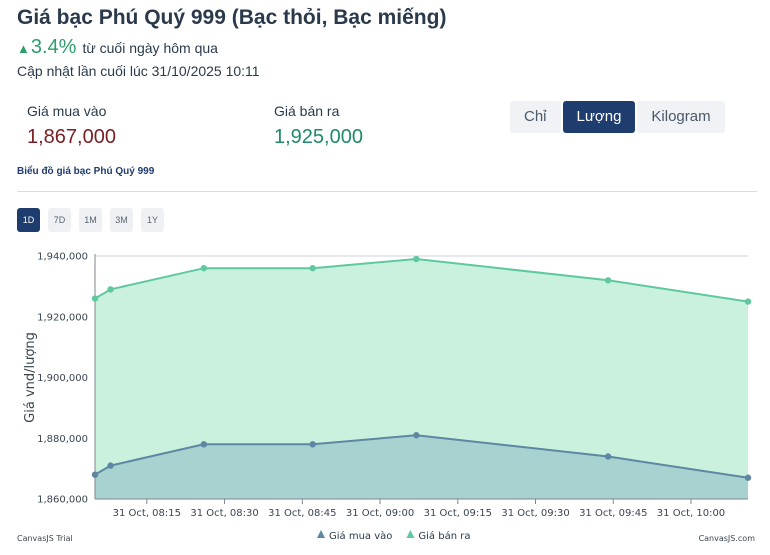  Describe the element at coordinates (681, 117) in the screenshot. I see `unit-tab-kilogram: Kilogram` at that location.